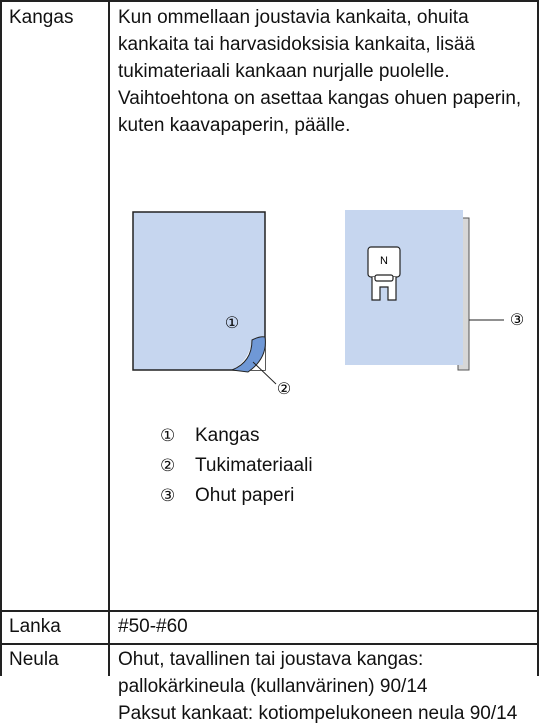  I want to click on stabilizer, so click(248, 354).